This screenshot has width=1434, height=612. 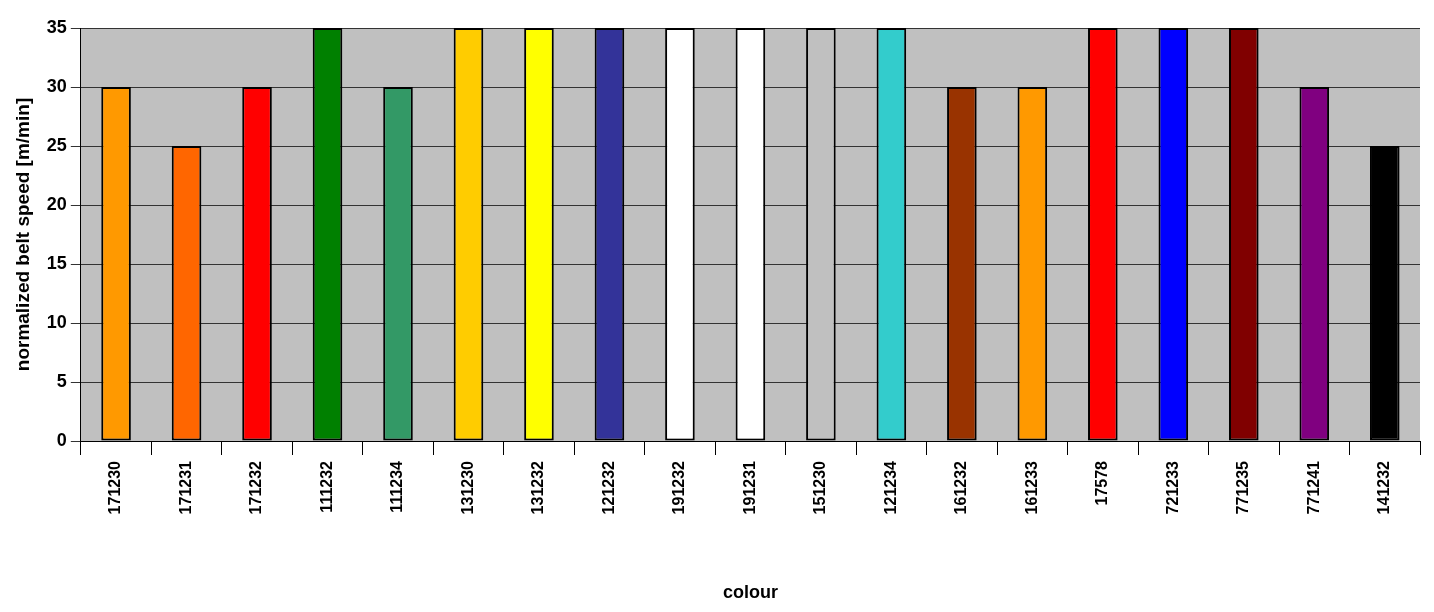 What do you see at coordinates (467, 487) in the screenshot?
I see `x-tick-label: 131230` at bounding box center [467, 487].